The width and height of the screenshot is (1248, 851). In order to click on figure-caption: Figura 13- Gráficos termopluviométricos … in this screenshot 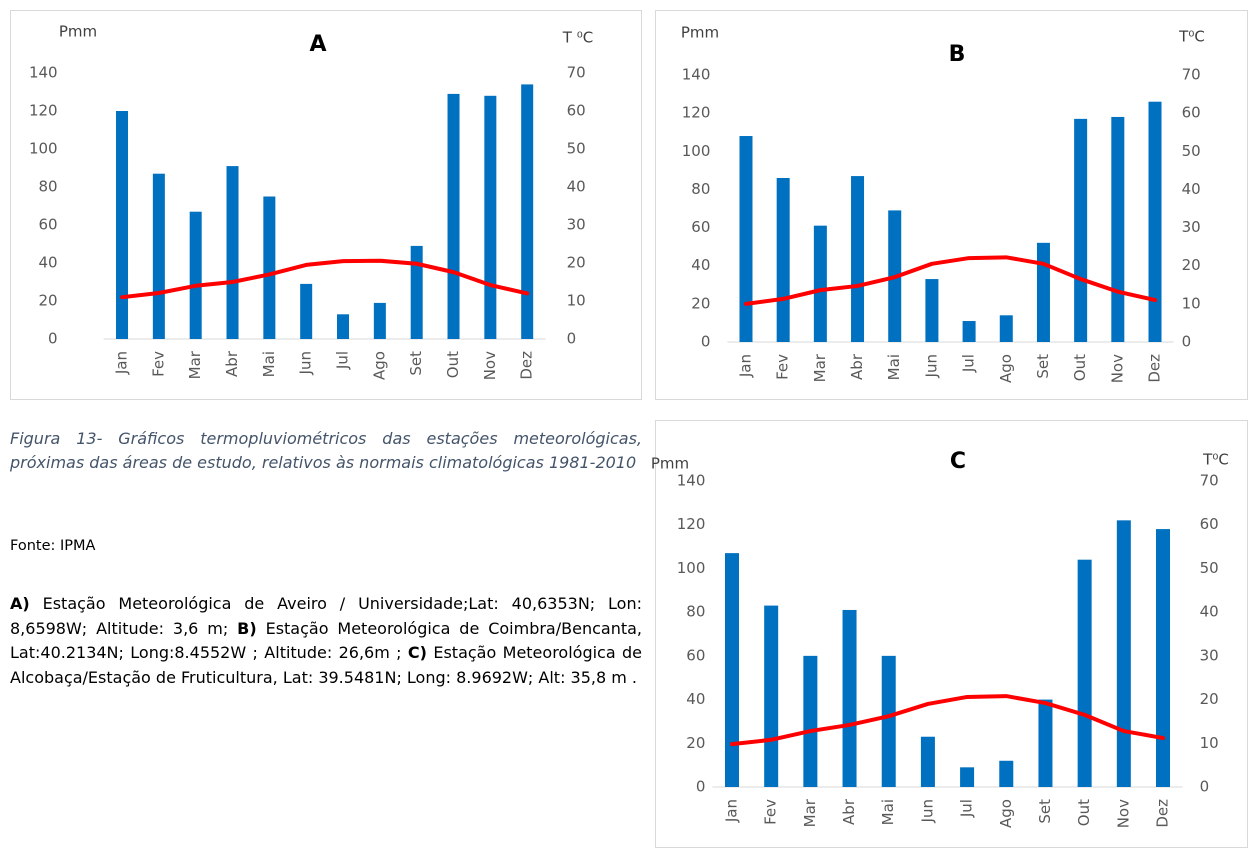, I will do `click(326, 450)`.